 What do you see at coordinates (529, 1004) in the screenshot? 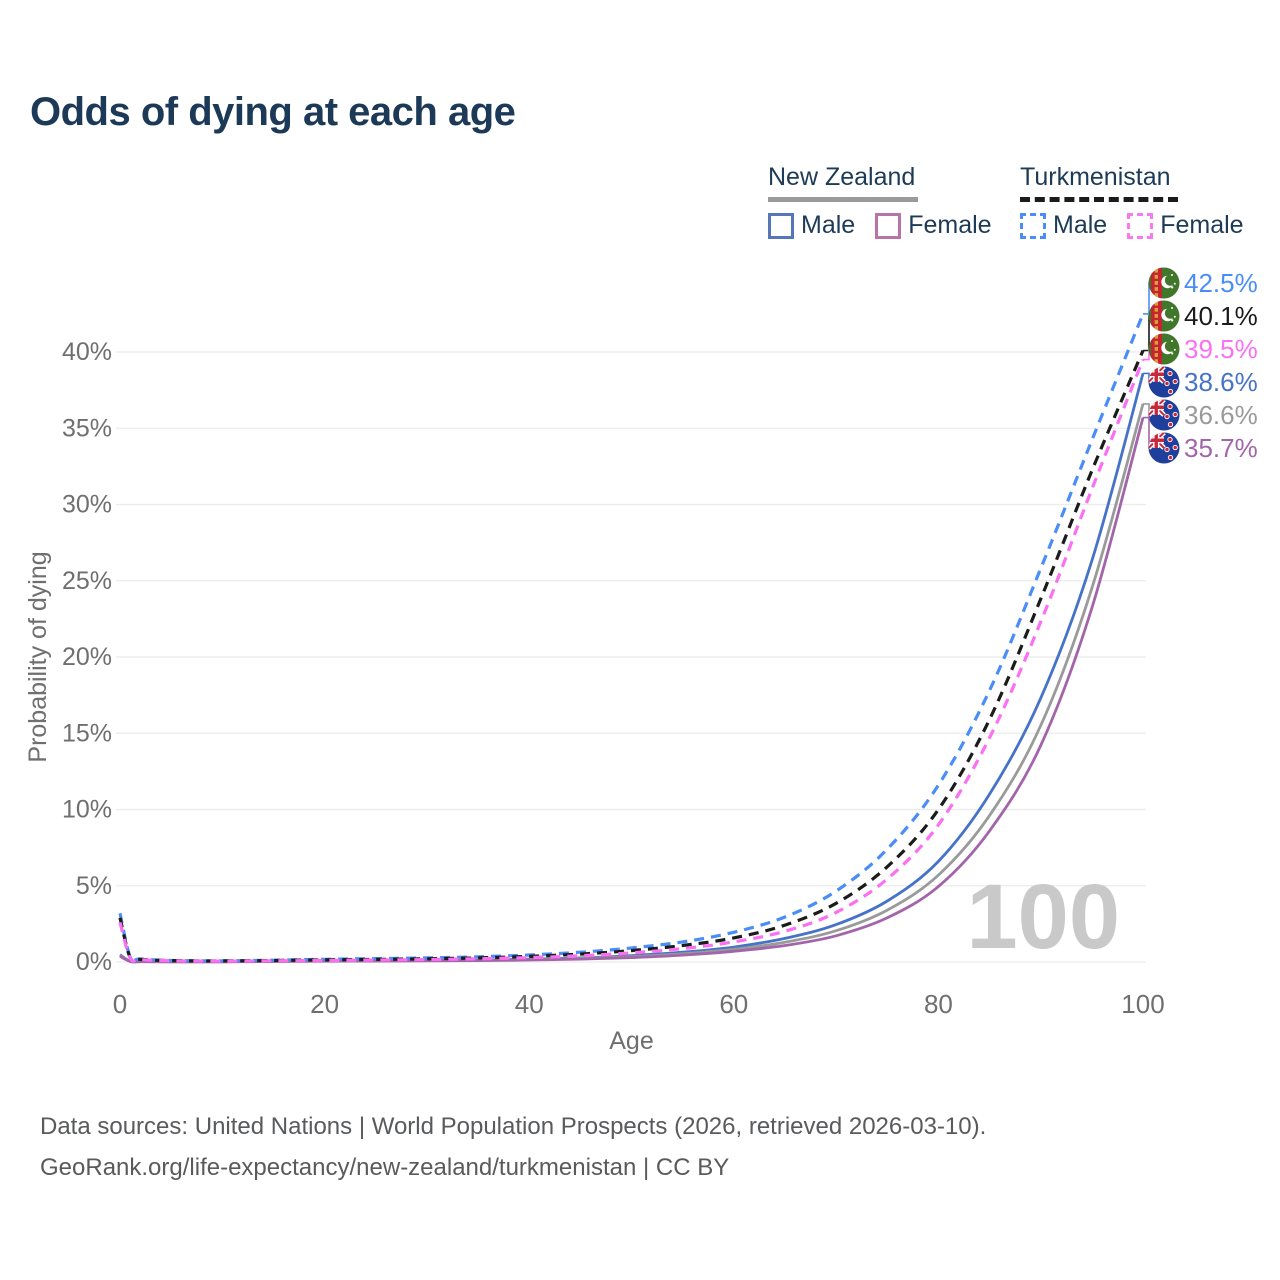
I see `x-tick-label-40: 40` at bounding box center [529, 1004].